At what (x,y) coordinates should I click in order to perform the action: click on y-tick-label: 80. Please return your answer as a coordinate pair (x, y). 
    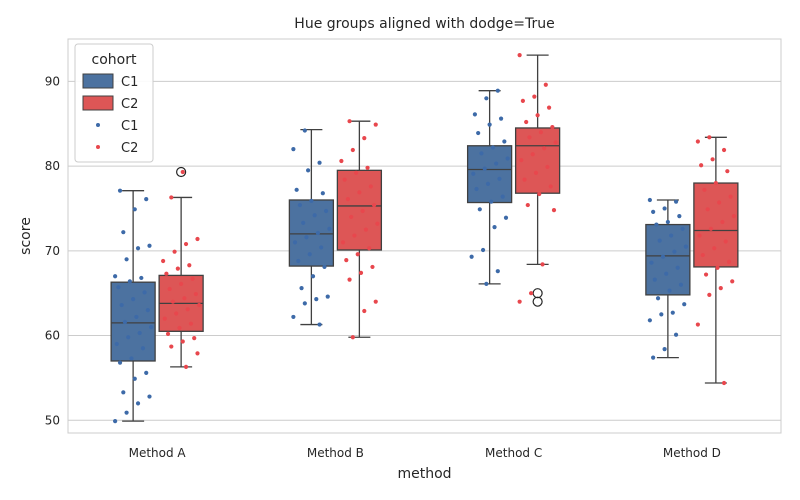
    Looking at the image, I should click on (52, 166).